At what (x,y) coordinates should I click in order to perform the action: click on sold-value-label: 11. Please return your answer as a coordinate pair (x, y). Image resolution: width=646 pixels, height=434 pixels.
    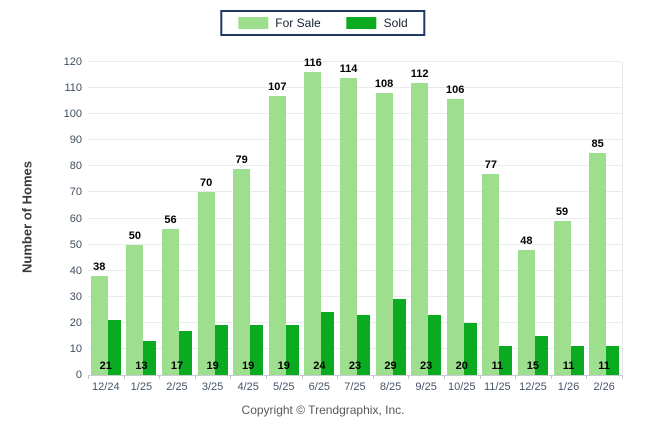
    Looking at the image, I should click on (497, 366).